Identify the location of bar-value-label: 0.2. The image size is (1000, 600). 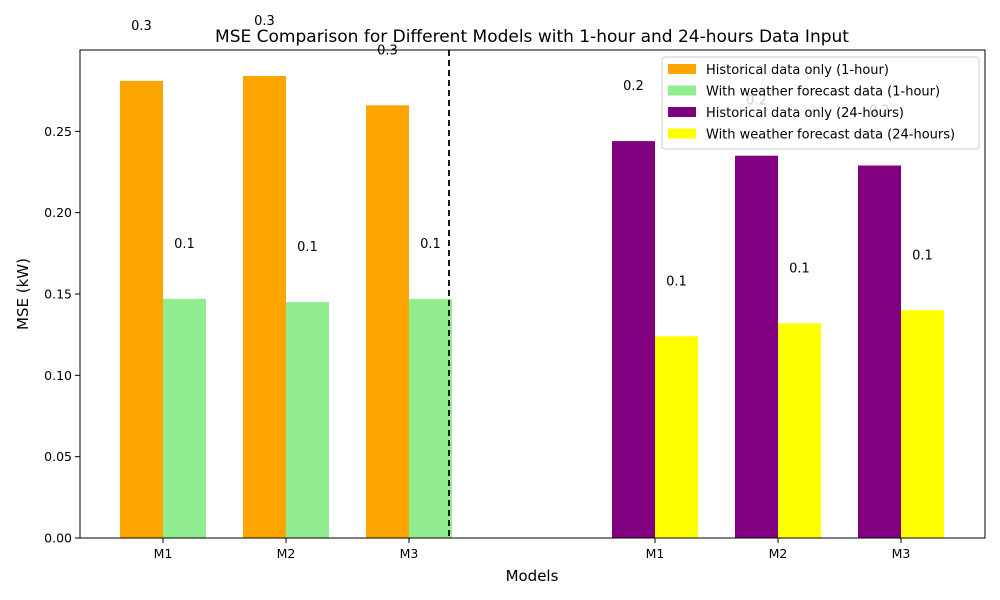
(633, 86).